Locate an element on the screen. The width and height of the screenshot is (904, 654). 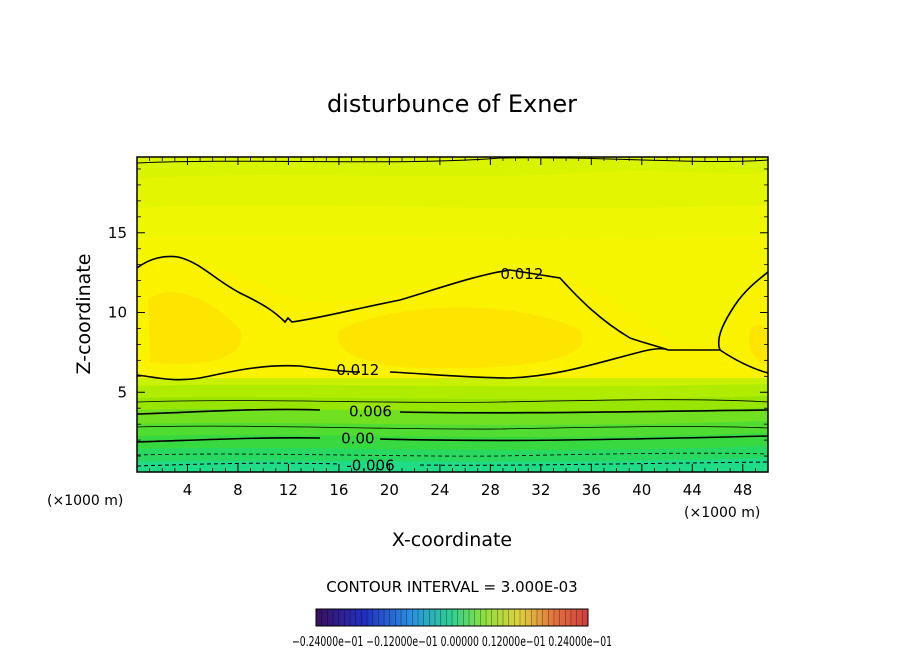
contour-labels: 0.012 0.012 0.006 0.00 -0.006 is located at coordinates (439, 369).